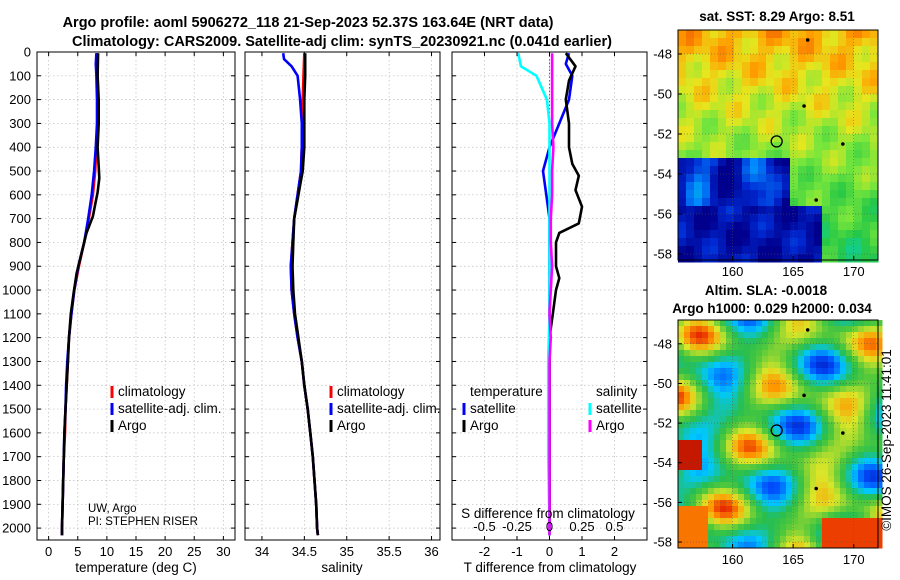 The width and height of the screenshot is (900, 580). What do you see at coordinates (132, 425) in the screenshot?
I see `legend-argo: Argo` at bounding box center [132, 425].